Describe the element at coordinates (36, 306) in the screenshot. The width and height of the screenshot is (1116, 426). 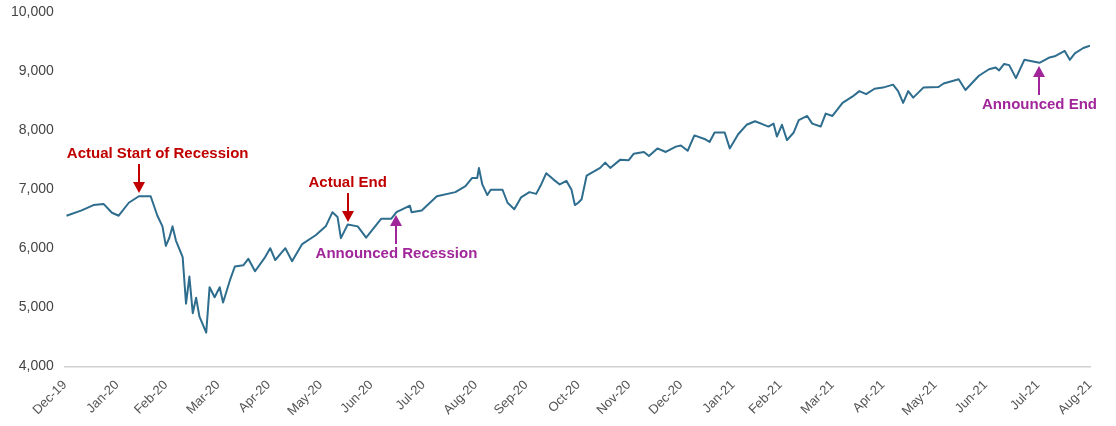
I see `y-tick-label: 5,000` at that location.